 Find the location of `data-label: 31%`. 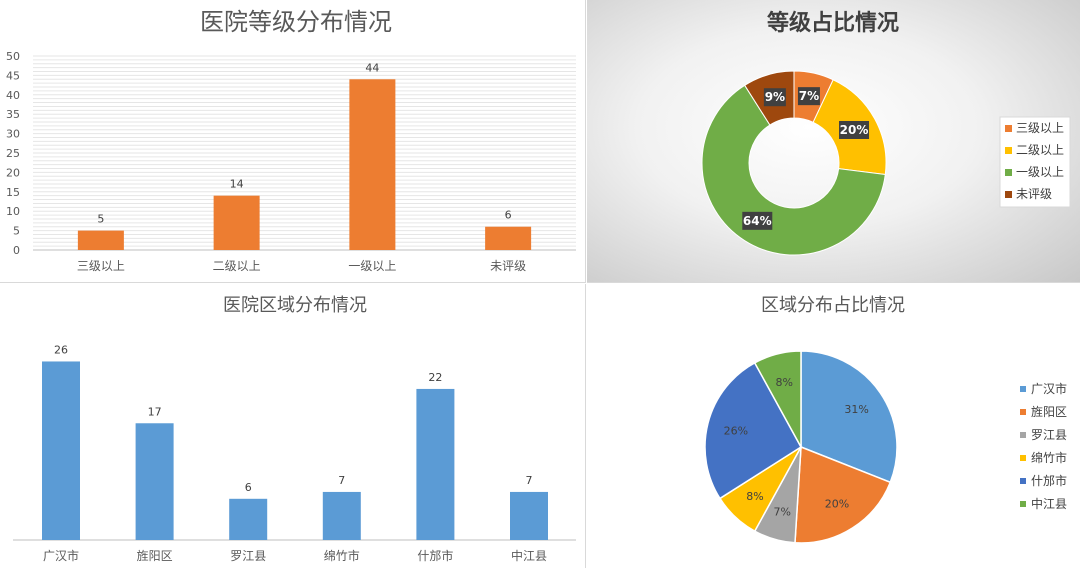

data-label: 31% is located at coordinates (856, 409).